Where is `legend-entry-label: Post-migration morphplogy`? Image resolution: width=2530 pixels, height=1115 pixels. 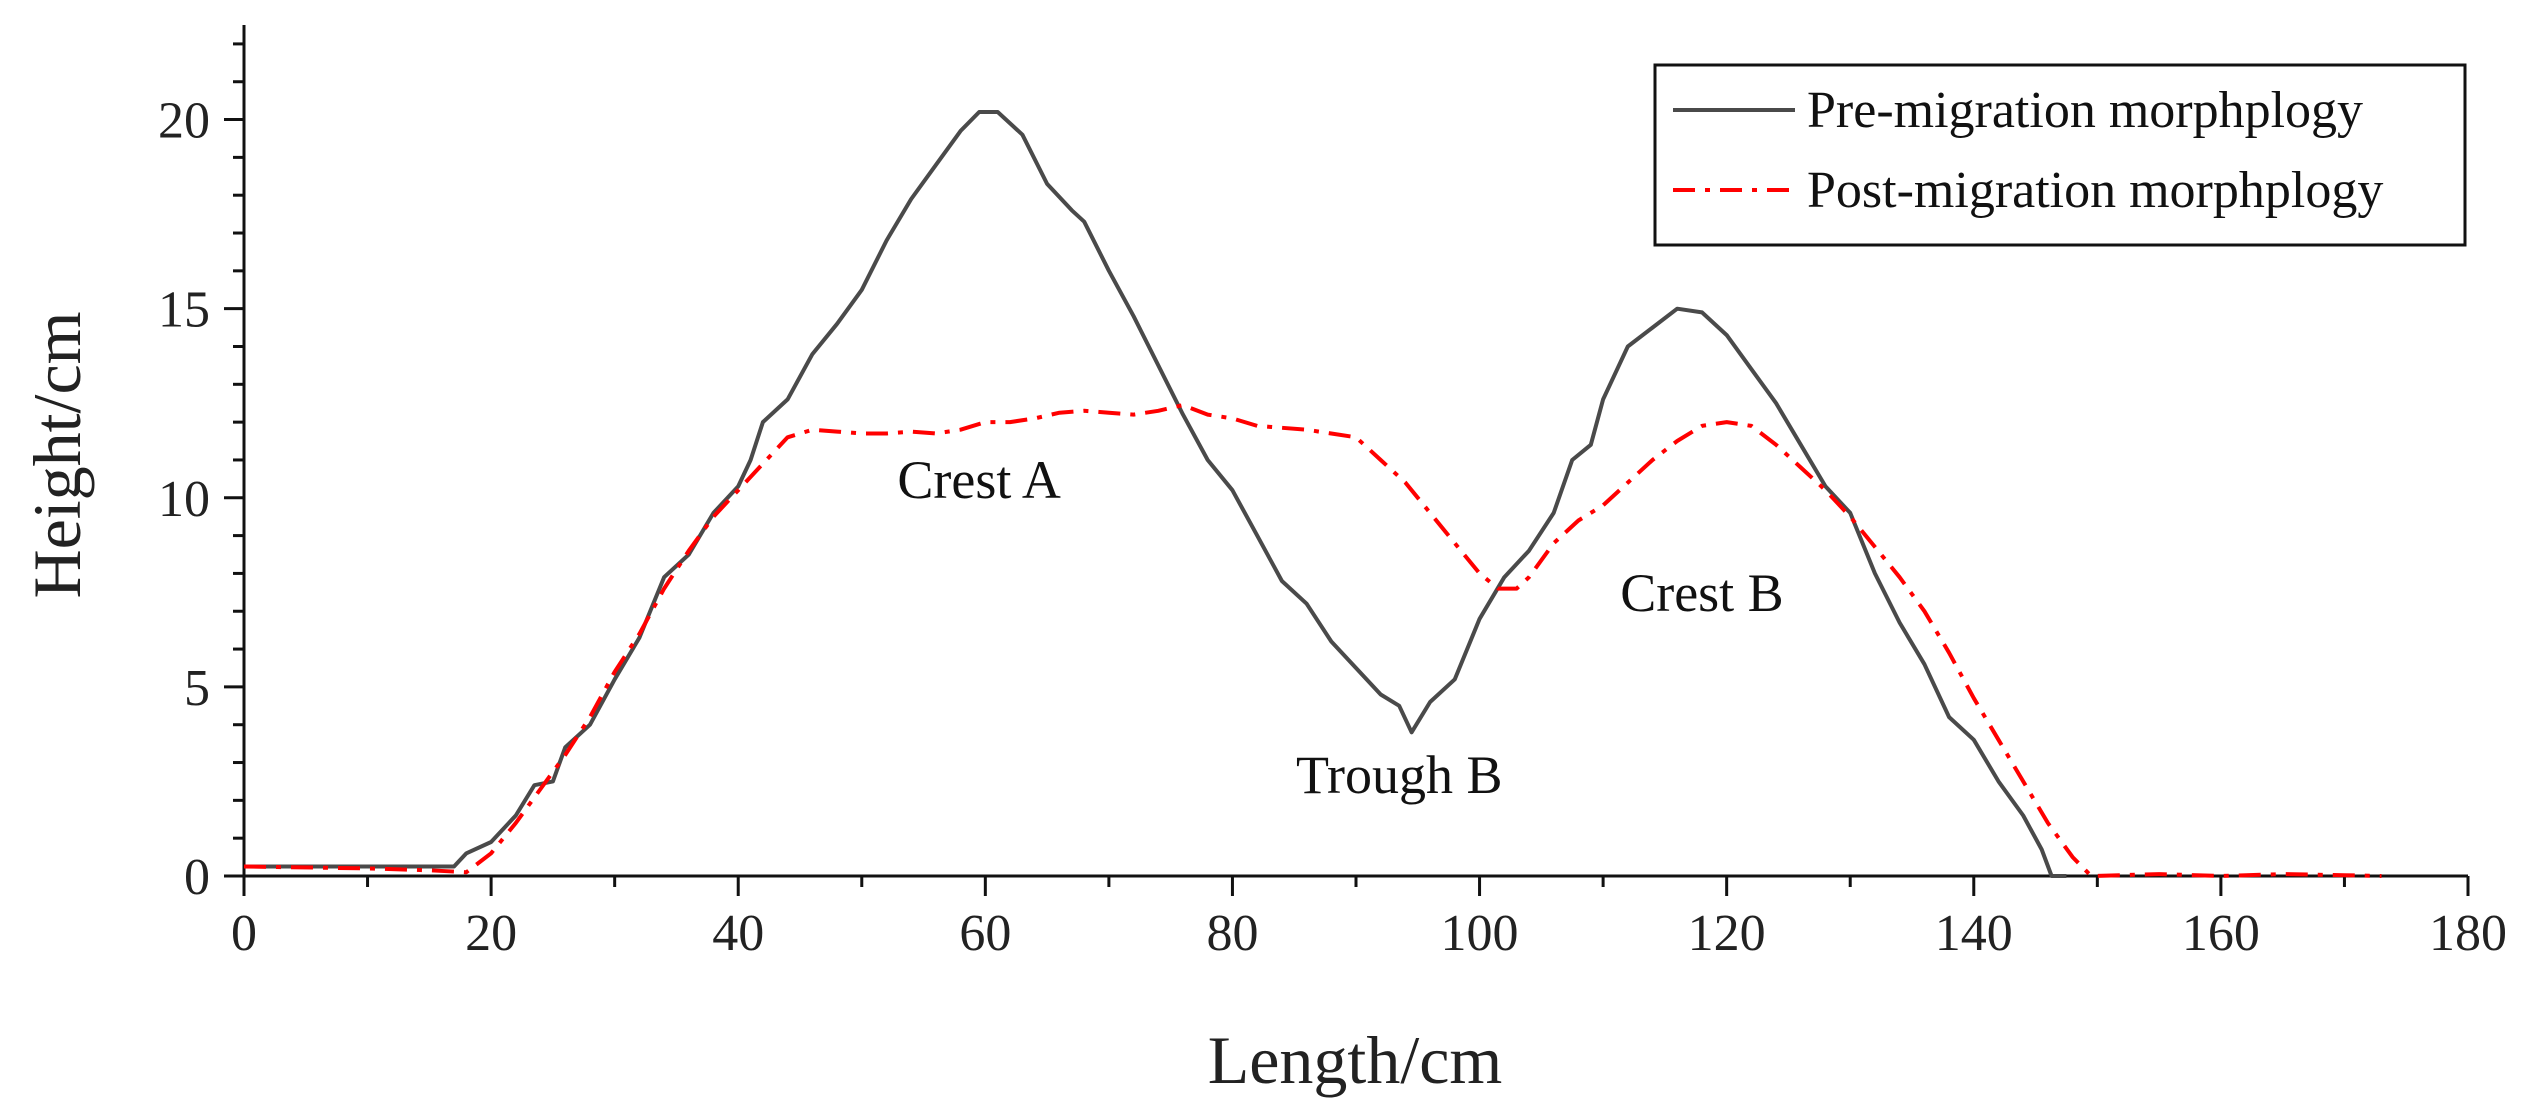
legend-entry-label: Post-migration morphplogy is located at coordinates (2095, 190).